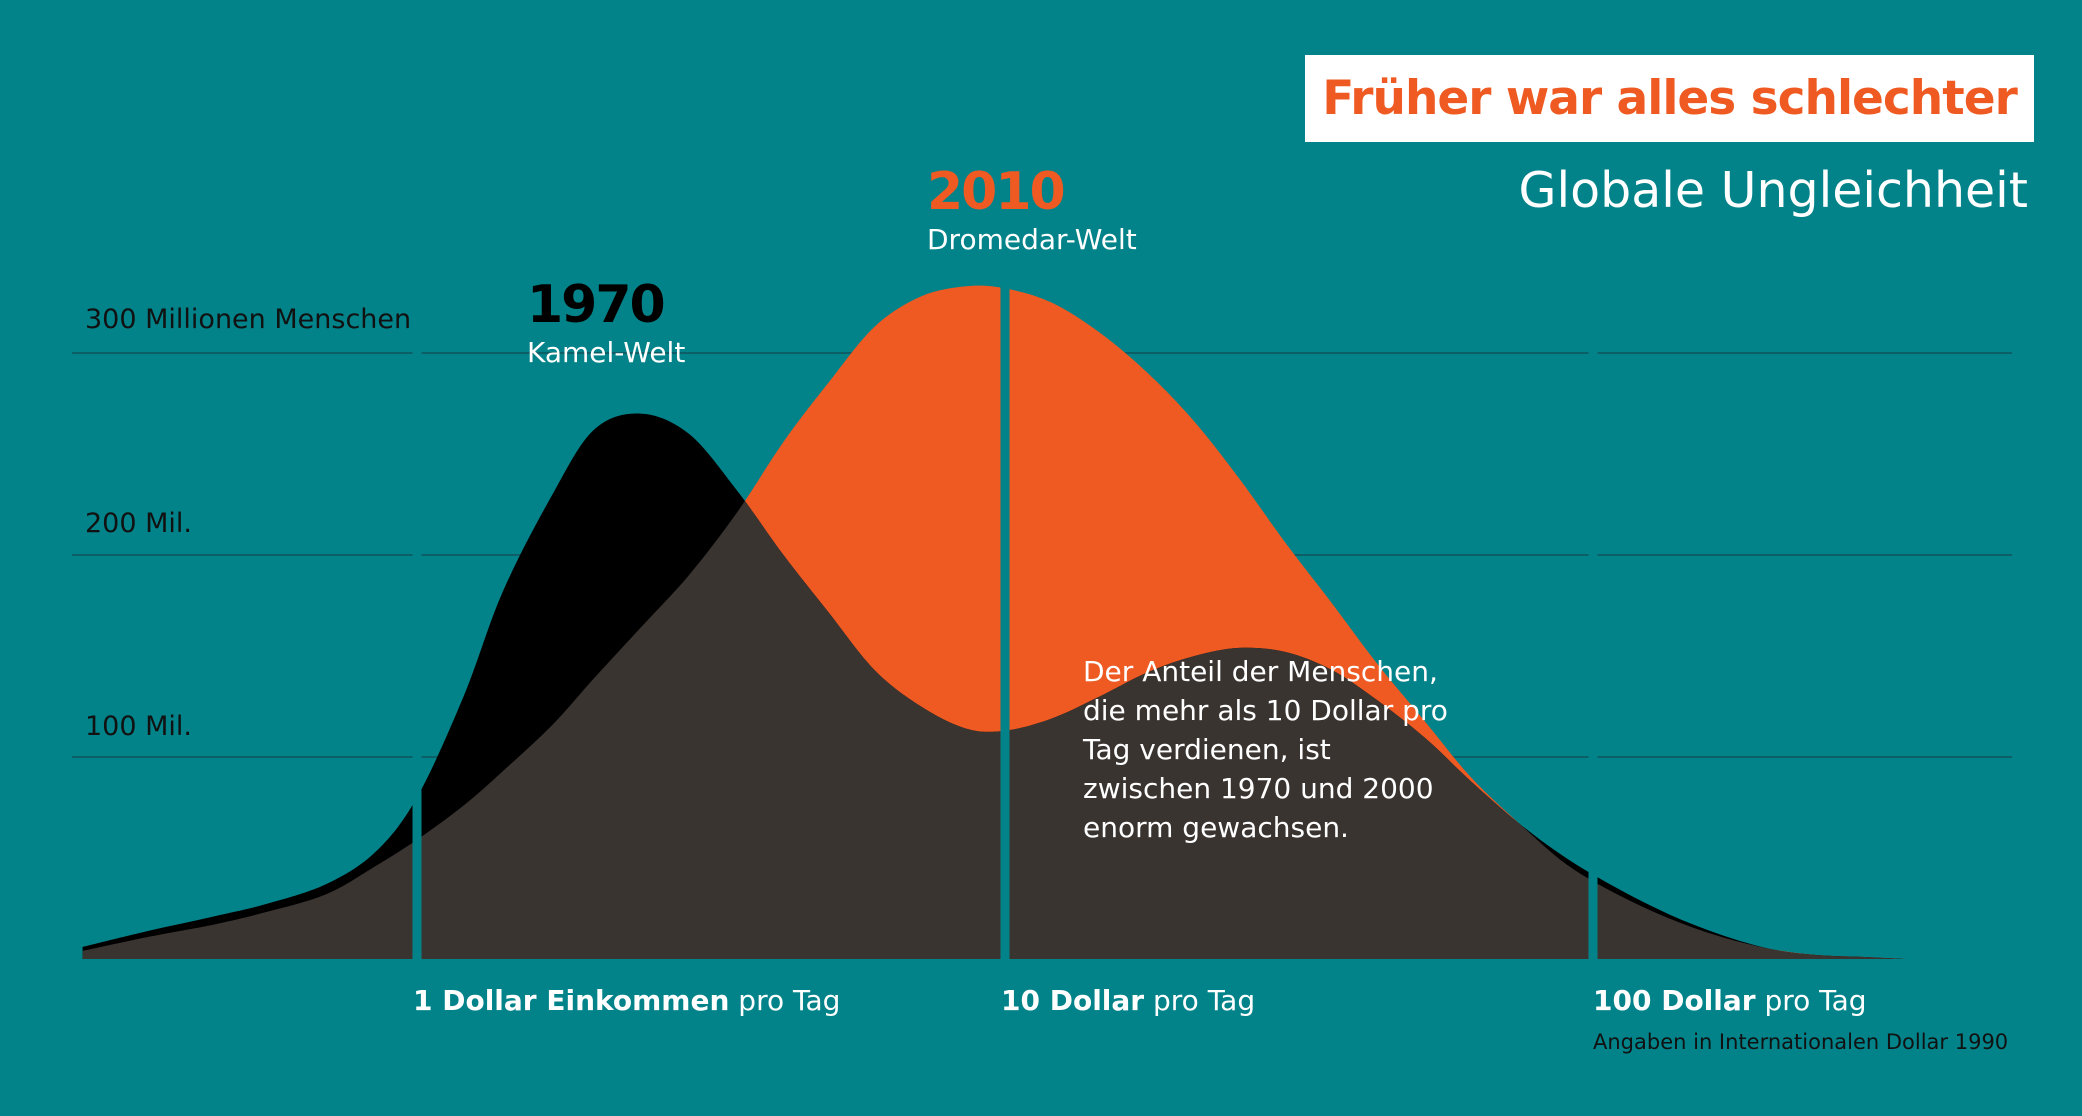  I want to click on series-name-2010: Dromedar-Welt, so click(1032, 239).